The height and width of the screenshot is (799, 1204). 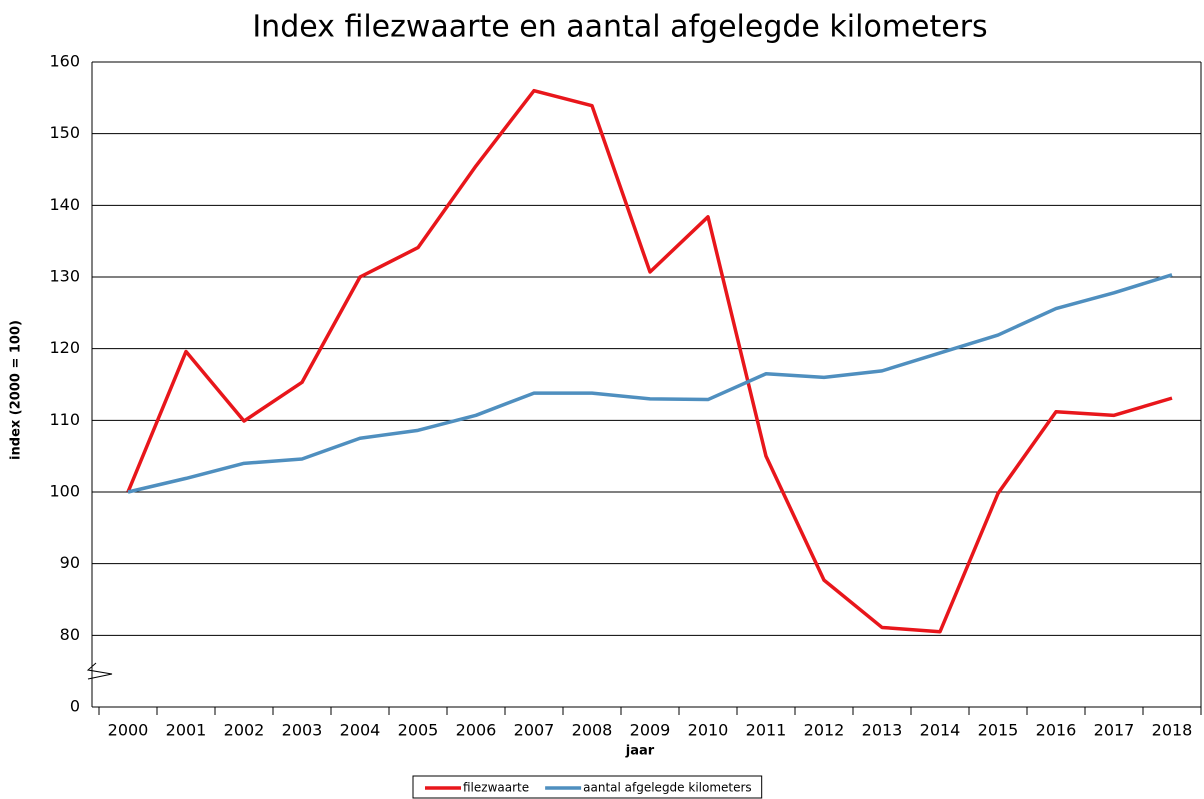 I want to click on x-tick-label: 2010, so click(x=708, y=730).